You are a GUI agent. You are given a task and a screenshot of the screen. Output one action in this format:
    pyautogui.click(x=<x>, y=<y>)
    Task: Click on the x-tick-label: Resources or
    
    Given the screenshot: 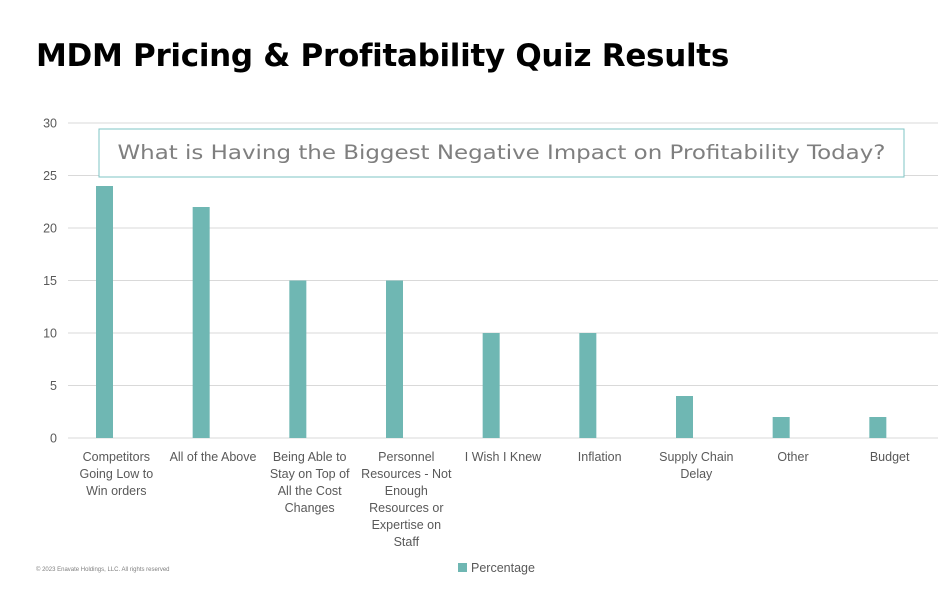 What is the action you would take?
    pyautogui.click(x=406, y=508)
    